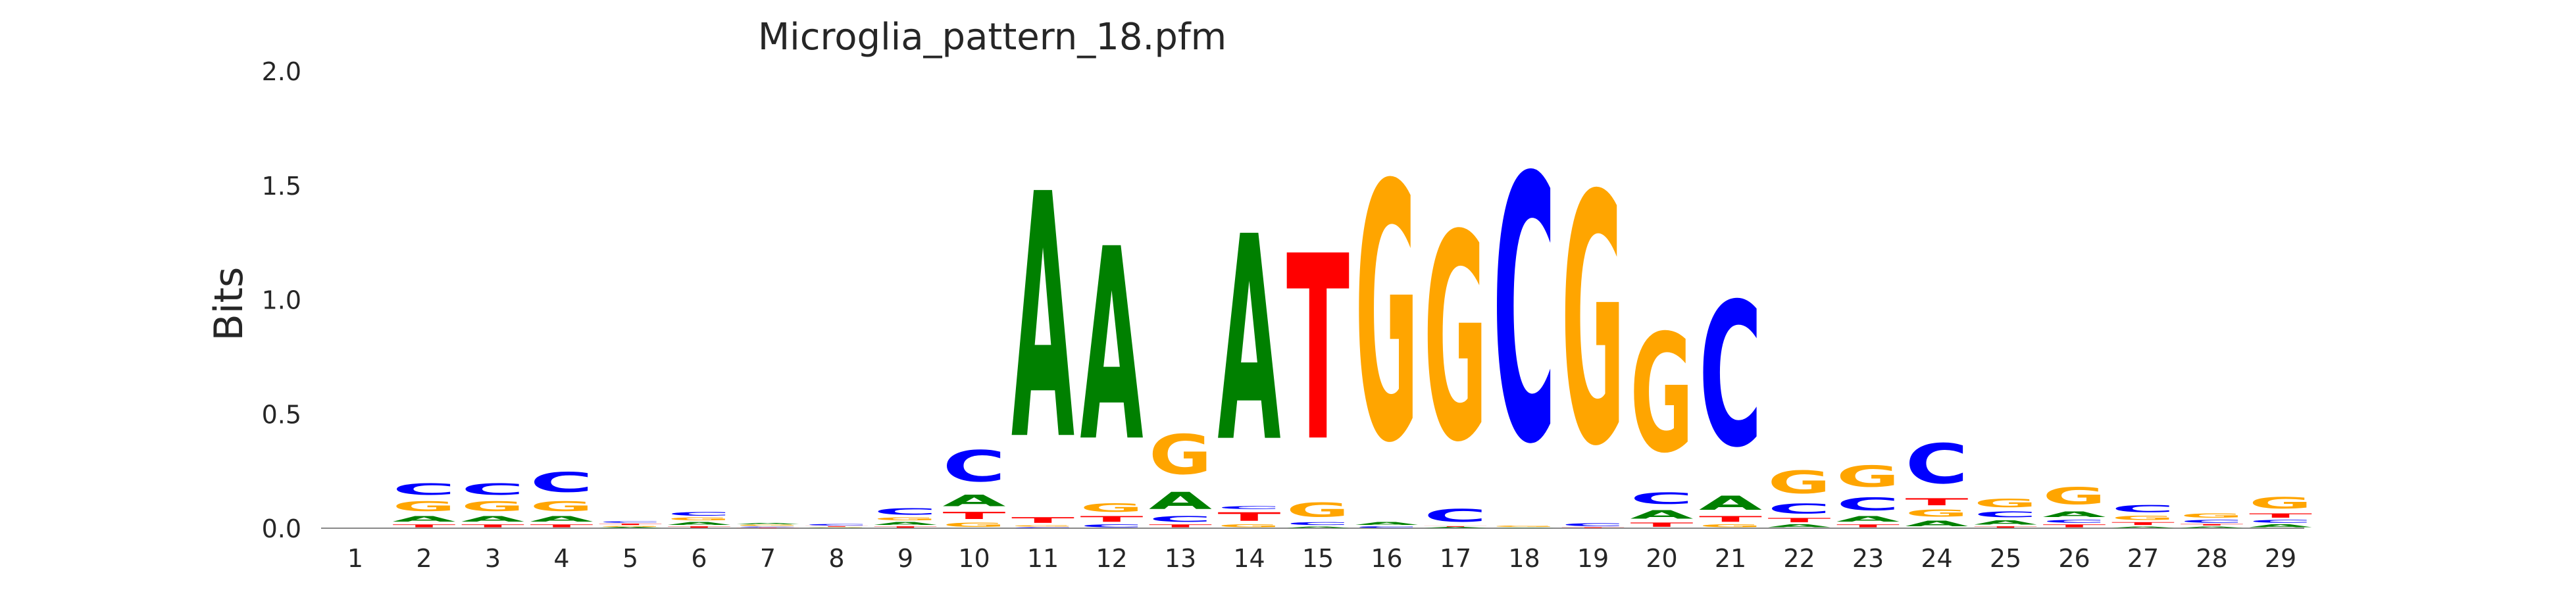 The image size is (2576, 592). Describe the element at coordinates (1868, 558) in the screenshot. I see `x-tick-label: 23` at that location.